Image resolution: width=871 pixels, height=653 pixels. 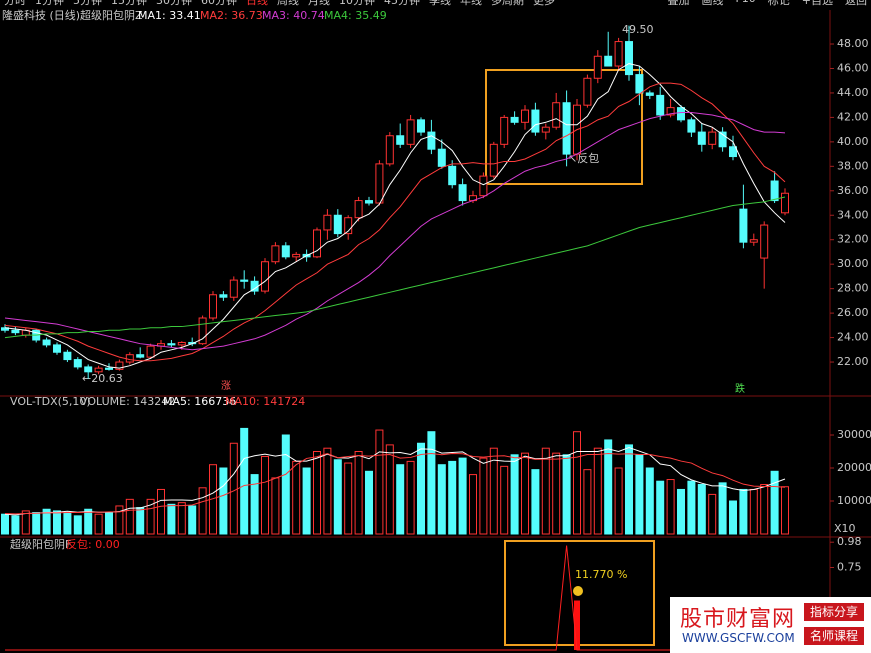 I want to click on legend-entry: MA2: 36.73, so click(x=231, y=15).